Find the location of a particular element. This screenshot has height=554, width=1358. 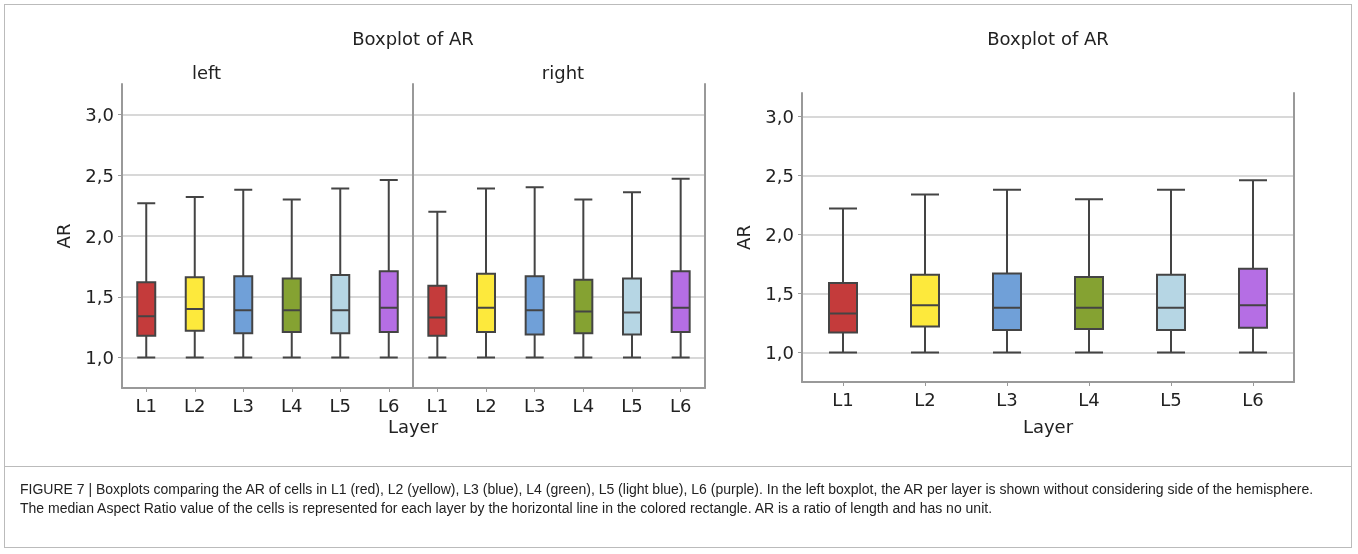

chart-subtitle: left is located at coordinates (206, 72).